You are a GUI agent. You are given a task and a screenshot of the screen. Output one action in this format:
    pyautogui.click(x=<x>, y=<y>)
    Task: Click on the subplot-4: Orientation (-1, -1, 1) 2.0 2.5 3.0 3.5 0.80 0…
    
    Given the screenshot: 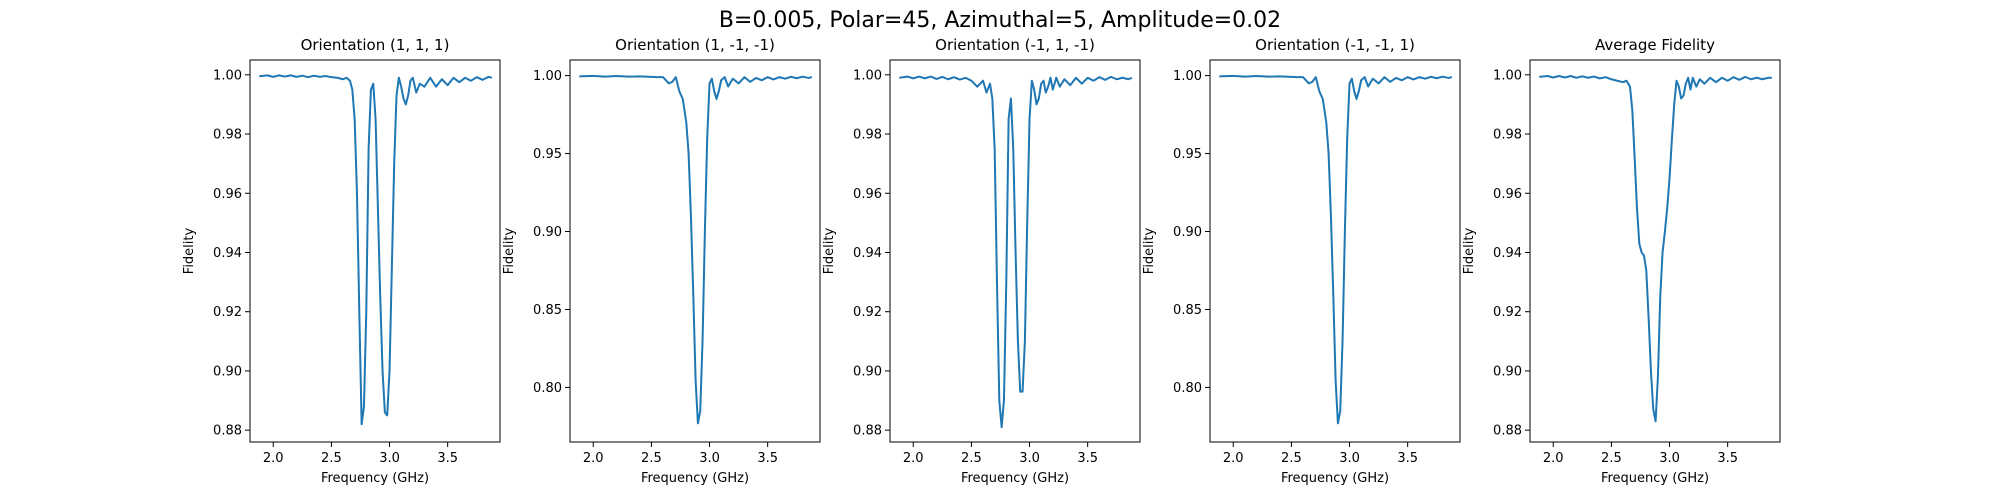 What is the action you would take?
    pyautogui.click(x=1301, y=261)
    